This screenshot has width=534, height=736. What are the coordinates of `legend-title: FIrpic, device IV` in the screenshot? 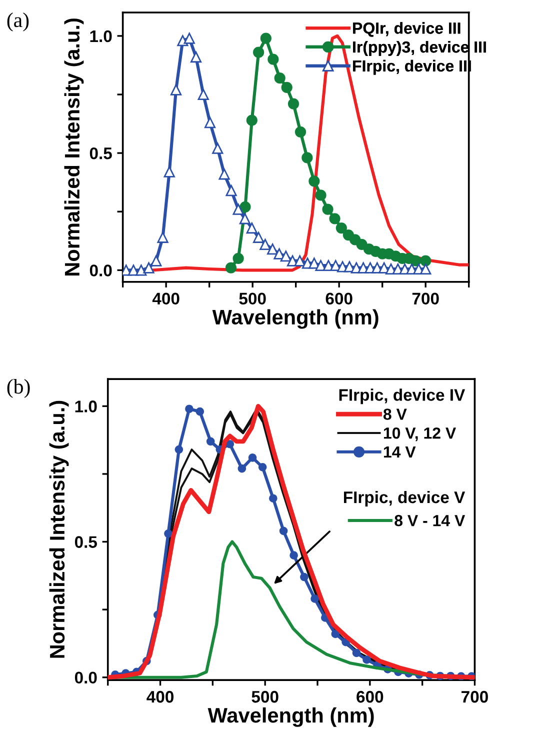 It's located at (402, 396).